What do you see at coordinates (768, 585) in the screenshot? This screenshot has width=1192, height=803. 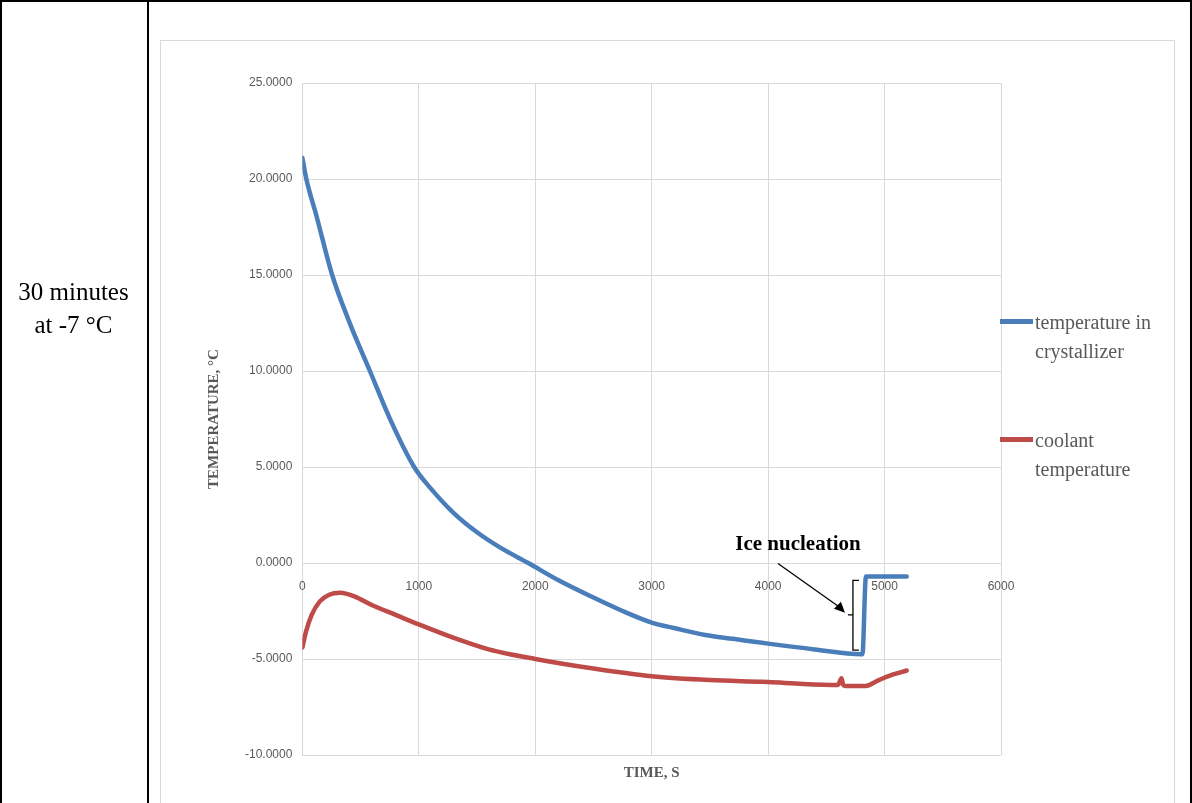 I see `x-tick-label: 4000` at bounding box center [768, 585].